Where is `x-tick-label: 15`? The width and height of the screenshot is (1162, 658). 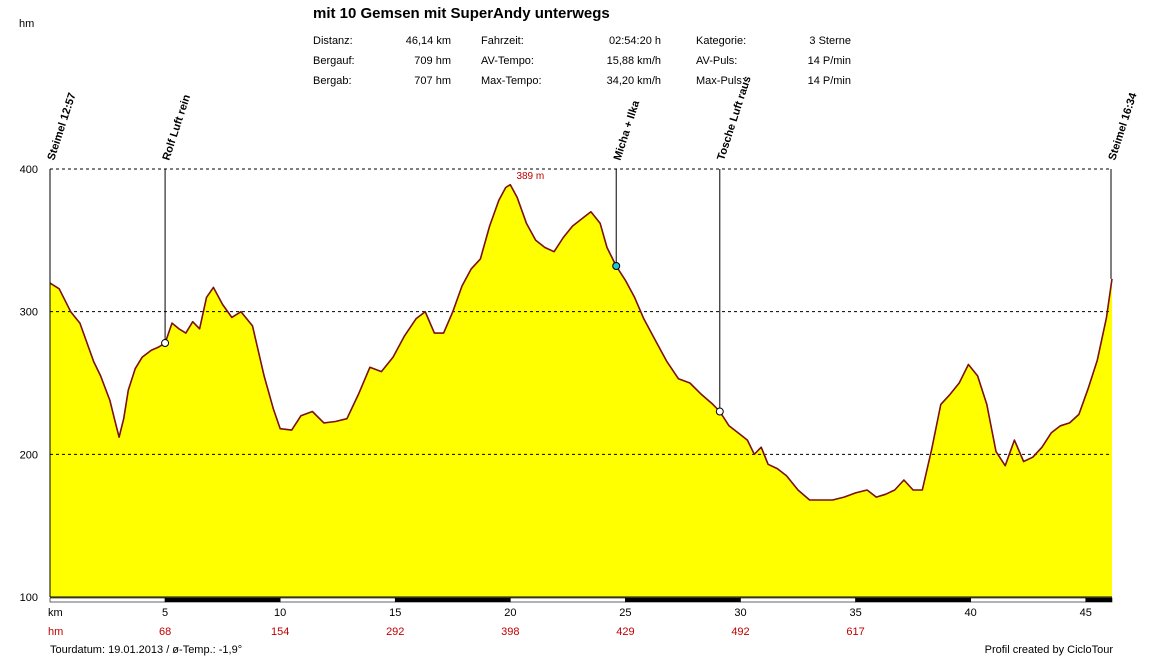 x-tick-label: 15 is located at coordinates (395, 613).